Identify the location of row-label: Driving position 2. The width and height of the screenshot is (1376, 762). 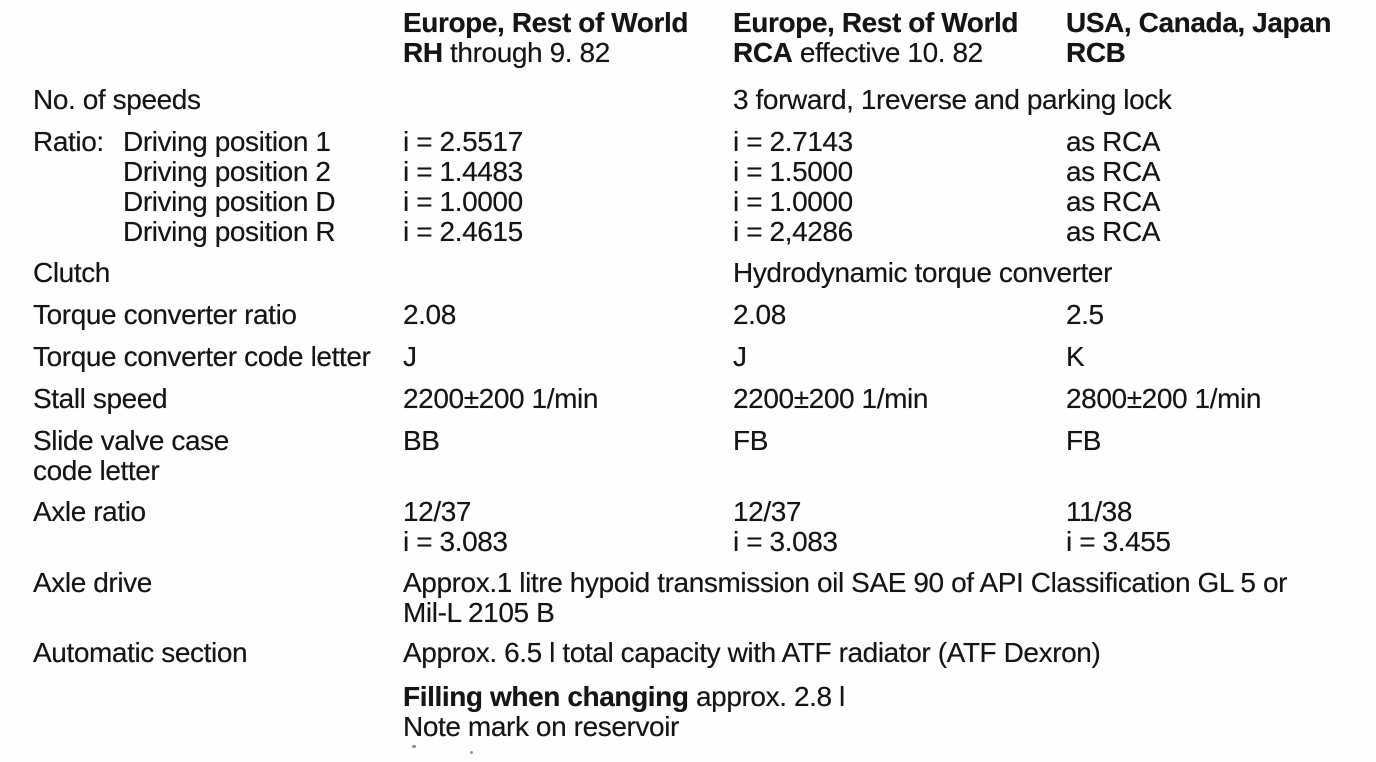
(218, 172).